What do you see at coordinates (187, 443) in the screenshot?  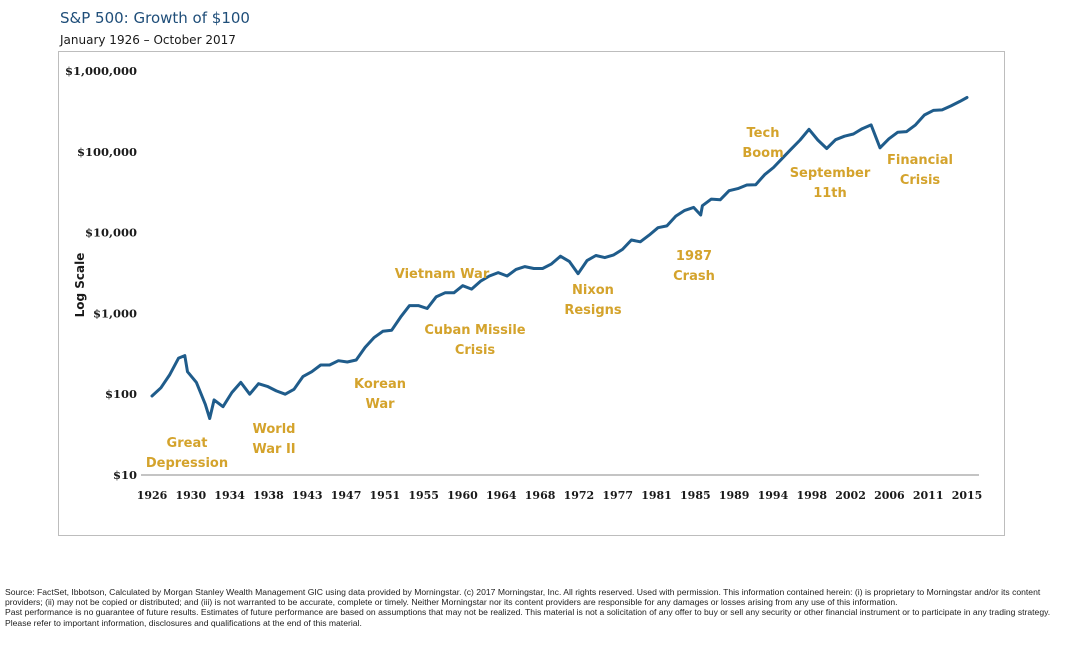 I see `event-annotation-line: Great` at bounding box center [187, 443].